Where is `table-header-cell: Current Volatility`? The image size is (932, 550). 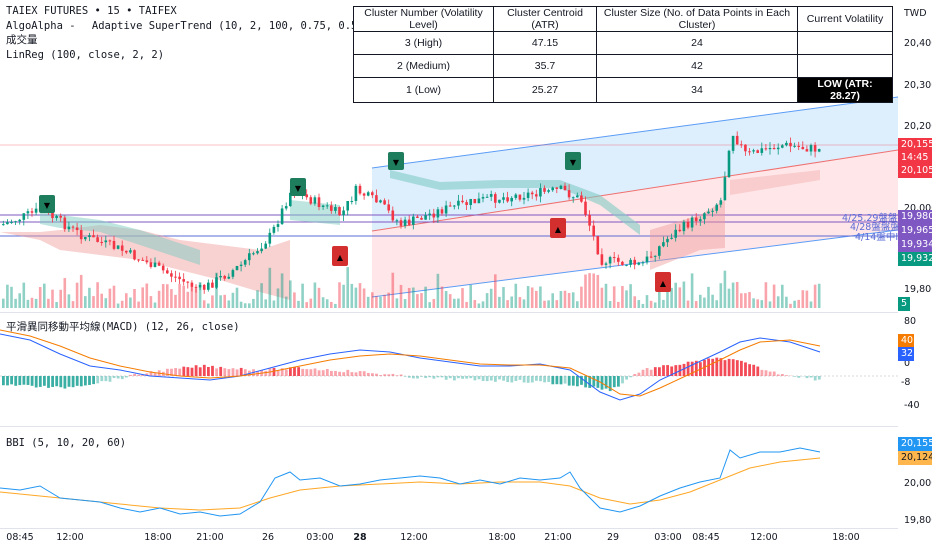 table-header-cell: Current Volatility is located at coordinates (845, 19).